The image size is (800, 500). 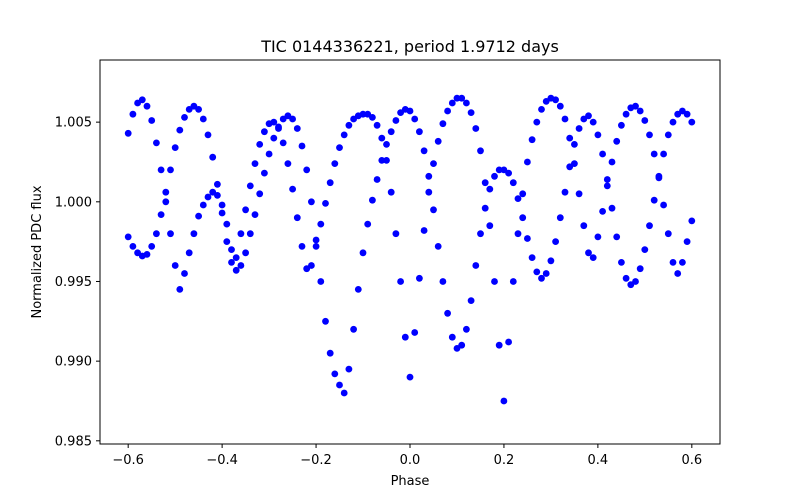 I want to click on y-tick-label: 1.005, so click(x=73, y=123).